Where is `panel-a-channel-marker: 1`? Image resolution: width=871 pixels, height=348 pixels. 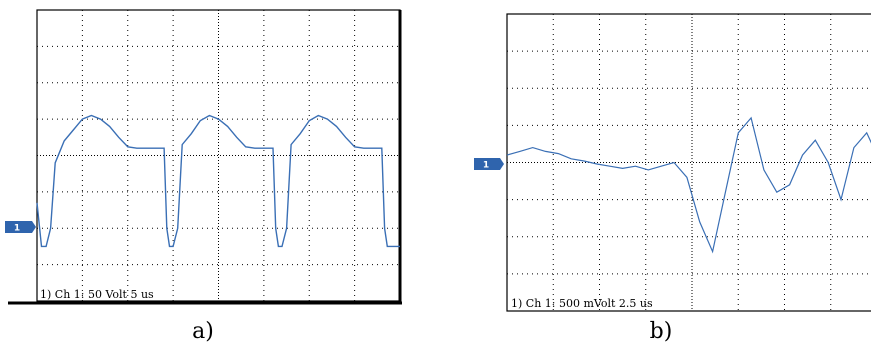 panel-a-channel-marker: 1 is located at coordinates (20, 227).